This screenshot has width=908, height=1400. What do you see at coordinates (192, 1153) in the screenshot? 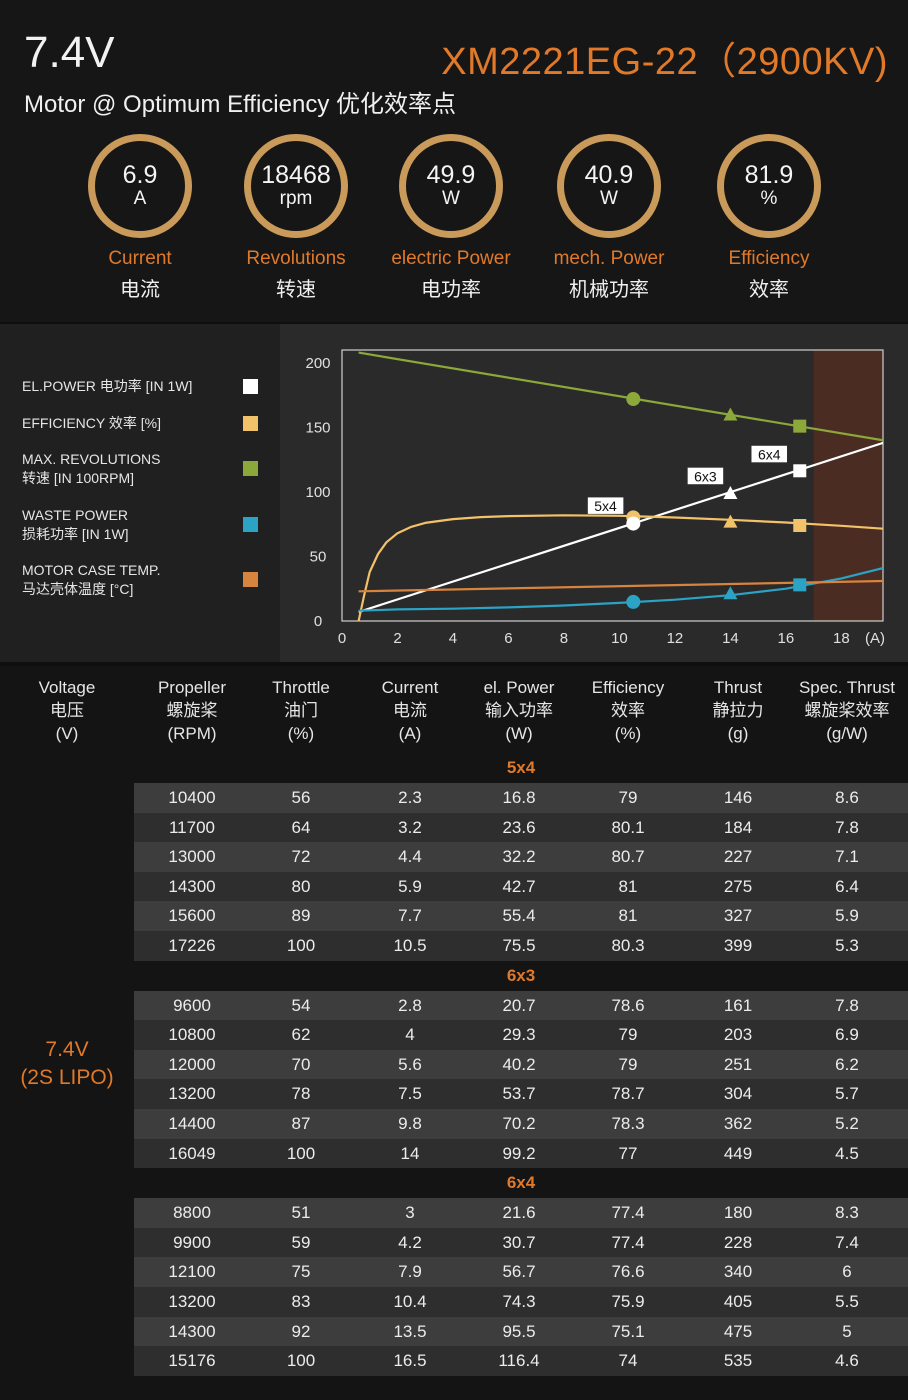
I see `table-cell: 16049` at bounding box center [192, 1153].